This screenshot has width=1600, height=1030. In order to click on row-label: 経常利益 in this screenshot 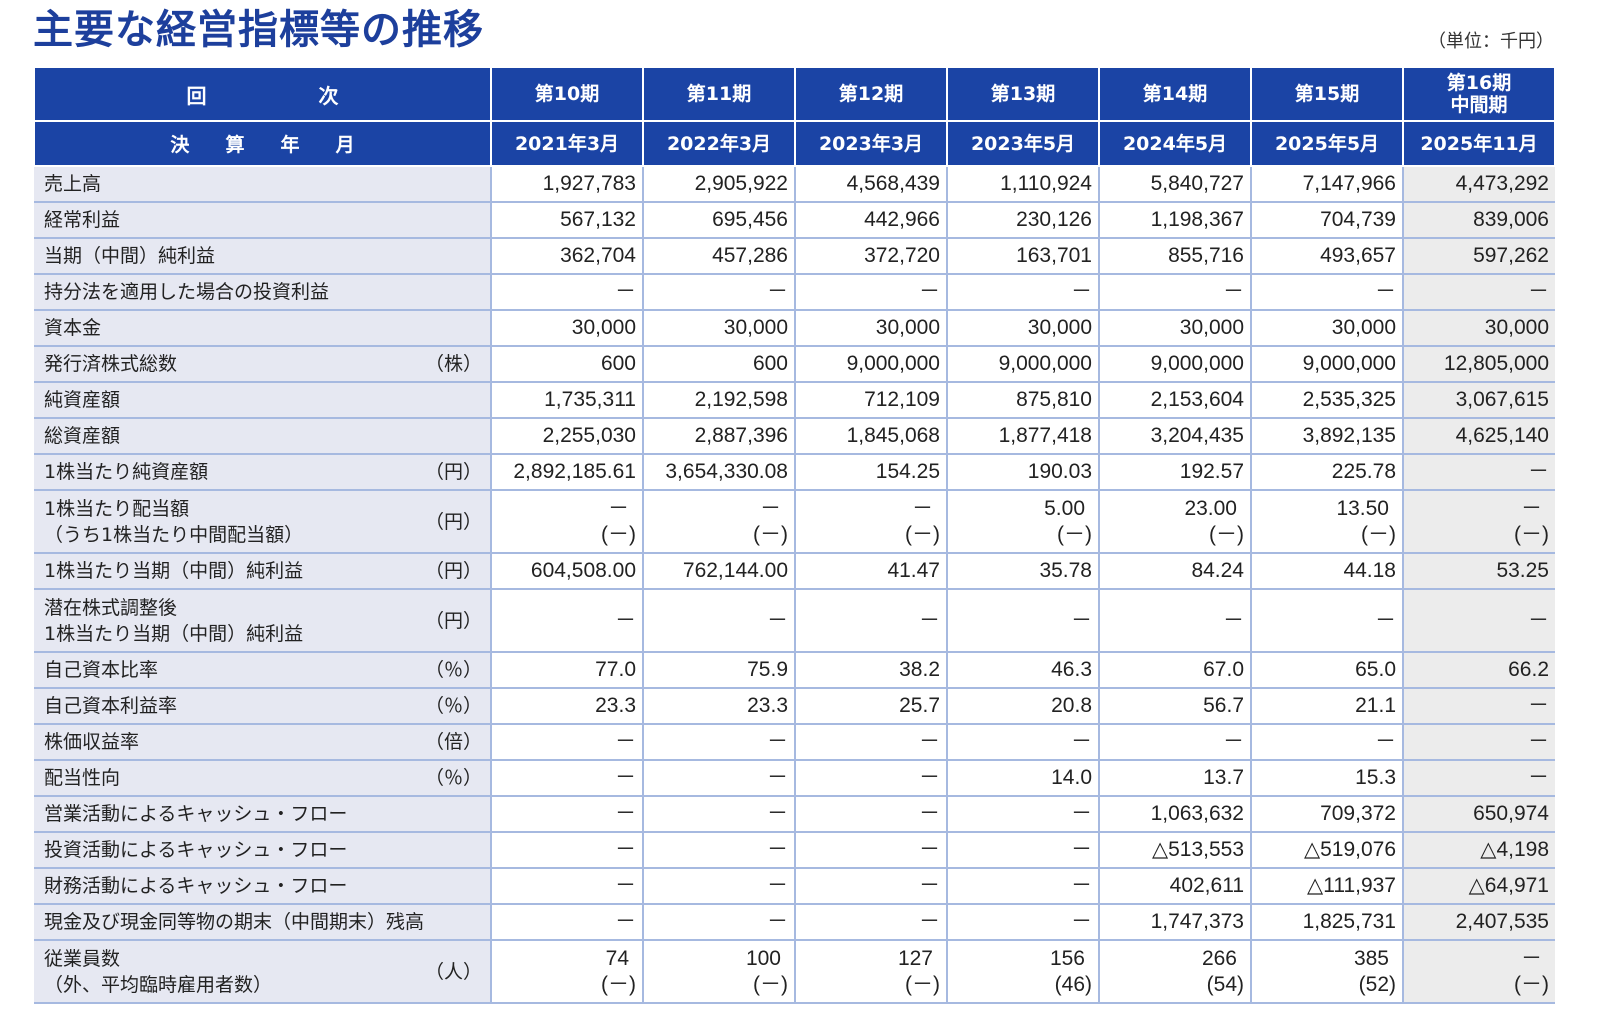, I will do `click(82, 220)`.